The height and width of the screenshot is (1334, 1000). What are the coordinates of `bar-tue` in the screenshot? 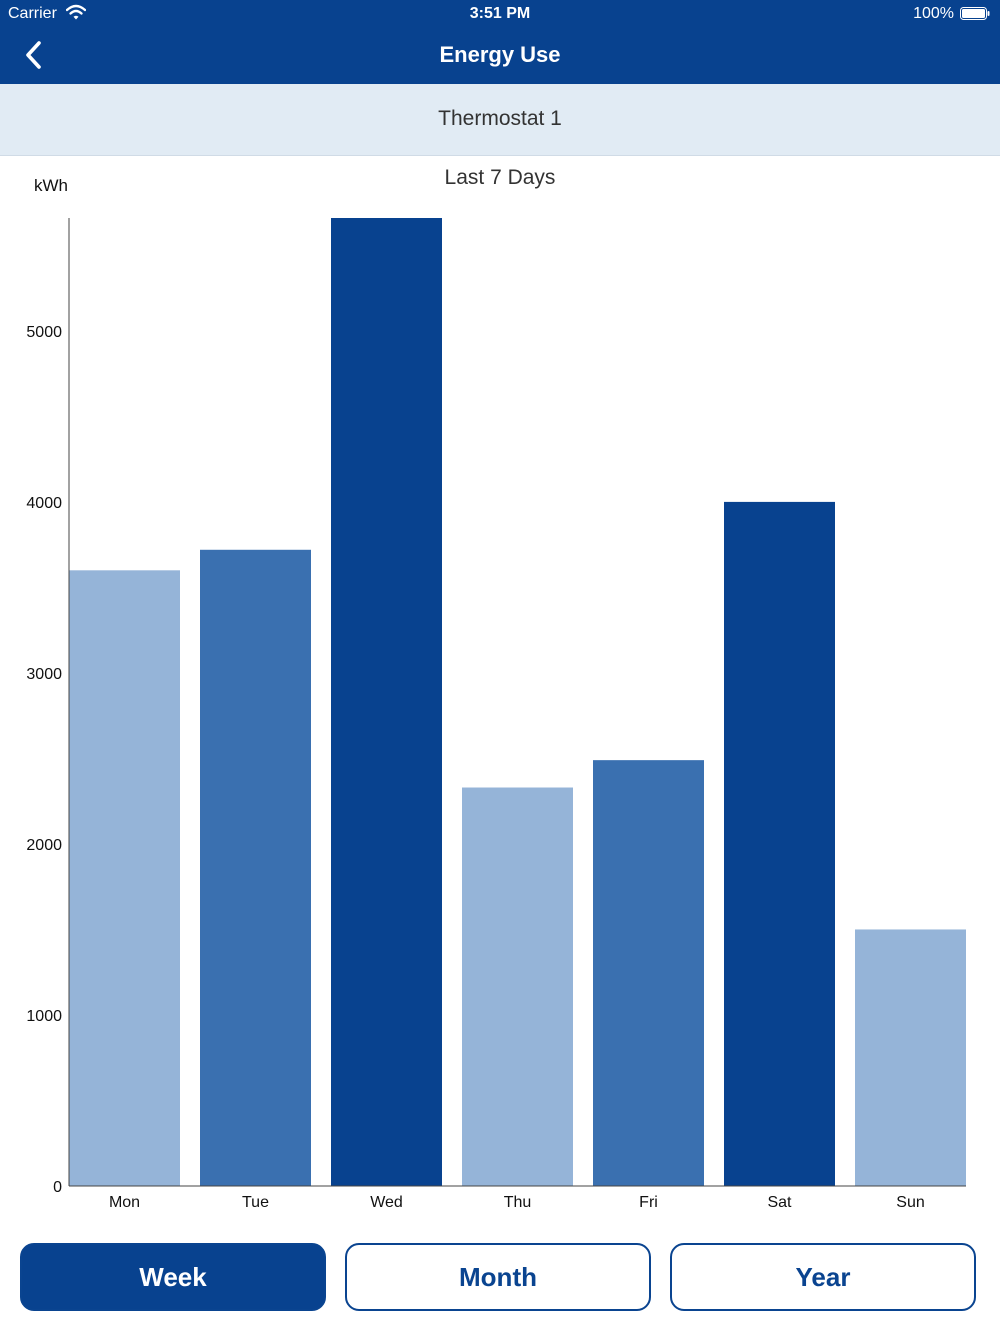 It's located at (255, 867).